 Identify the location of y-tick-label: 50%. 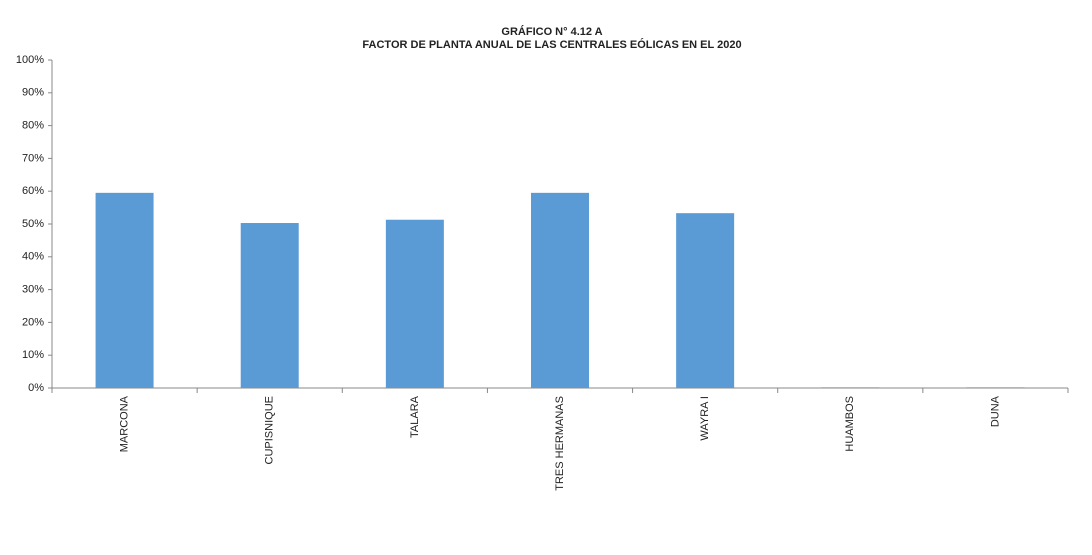
(33, 224).